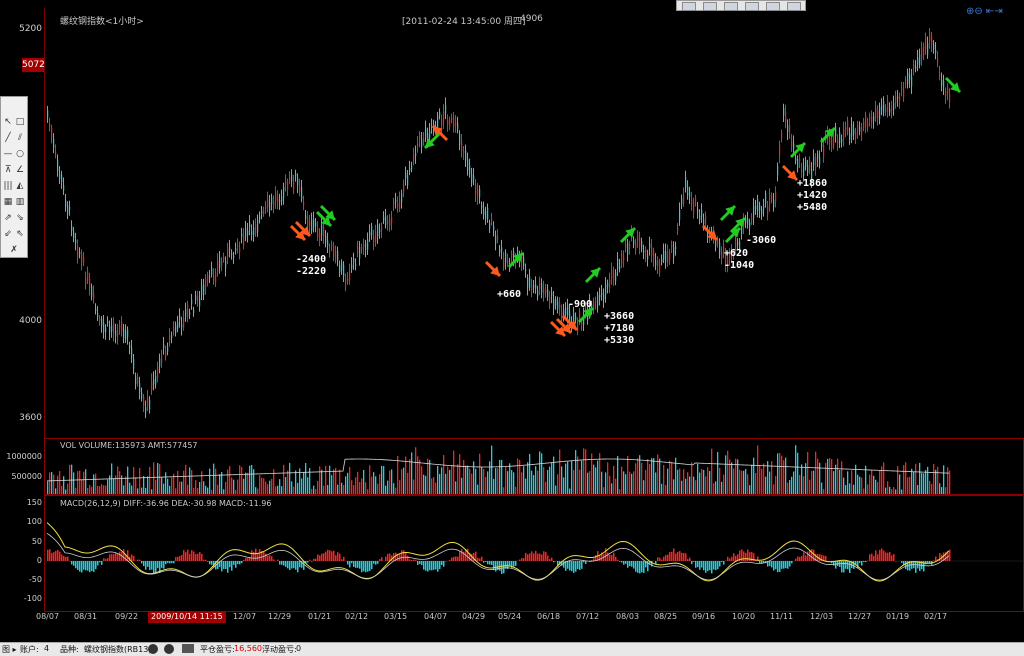 The image size is (1024, 656). I want to click on drawing-tool-icon: ⫽, so click(20, 138).